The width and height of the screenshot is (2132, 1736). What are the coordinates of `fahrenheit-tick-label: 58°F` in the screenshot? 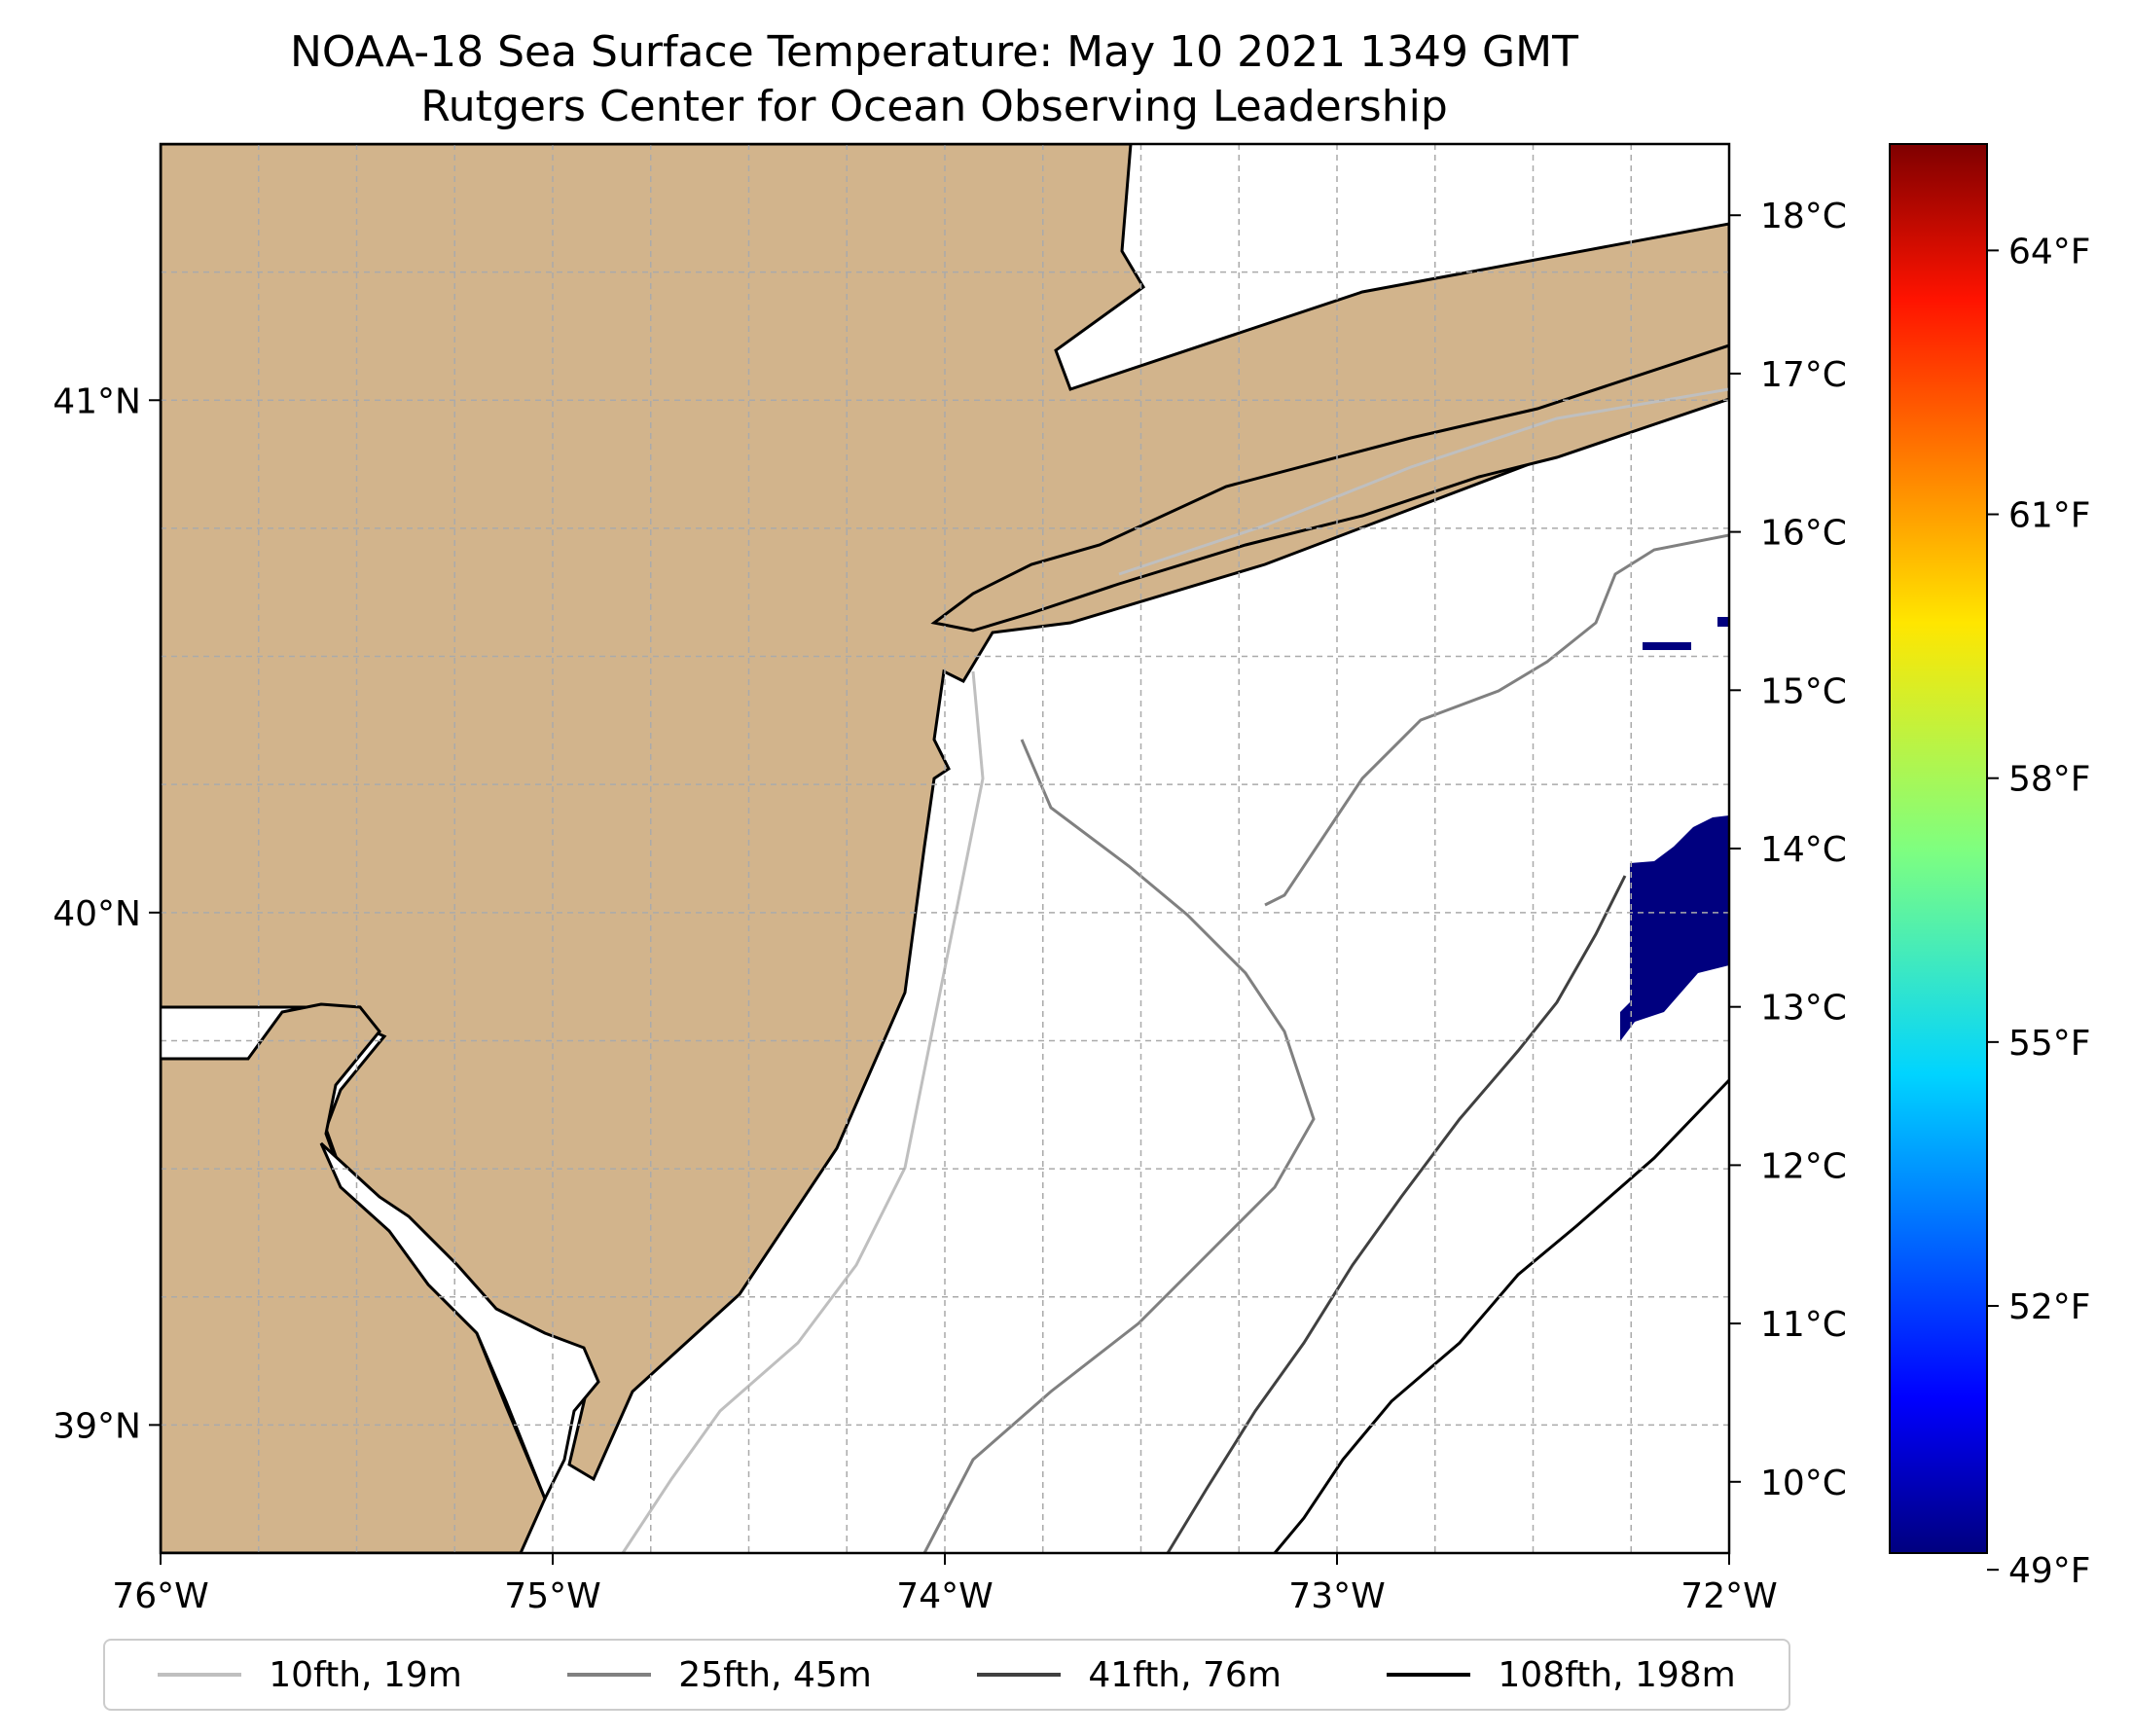 It's located at (2049, 780).